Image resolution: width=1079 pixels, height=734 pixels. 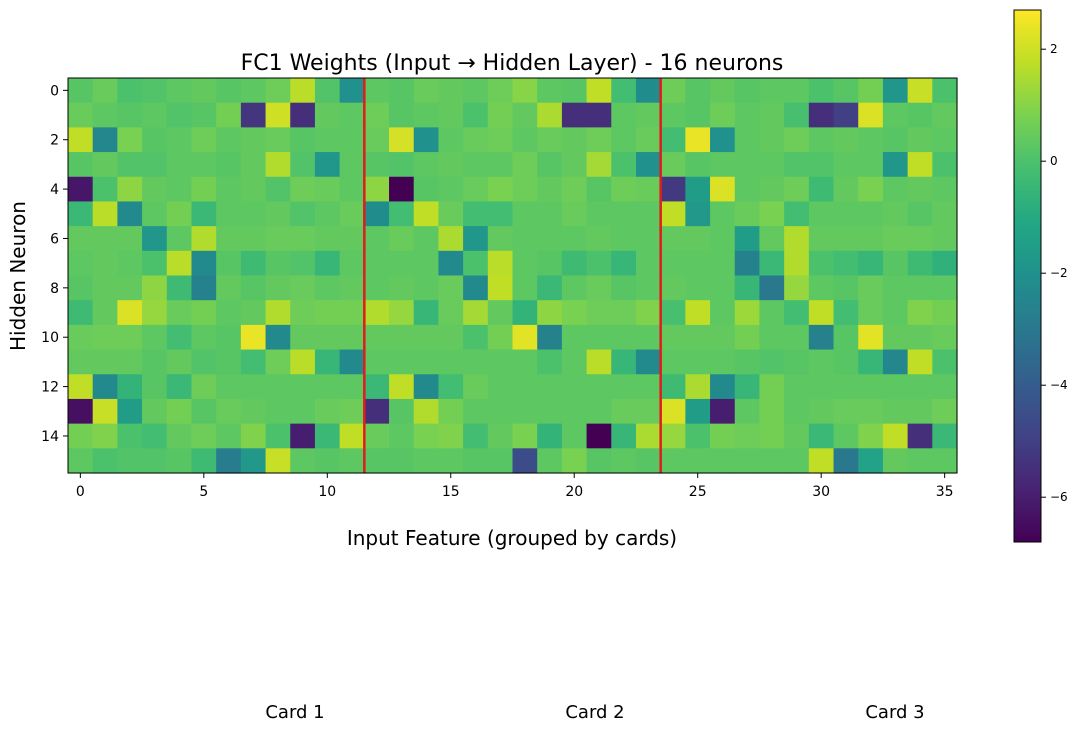 I want to click on colorbar-tick-label: 0, so click(x=1054, y=161).